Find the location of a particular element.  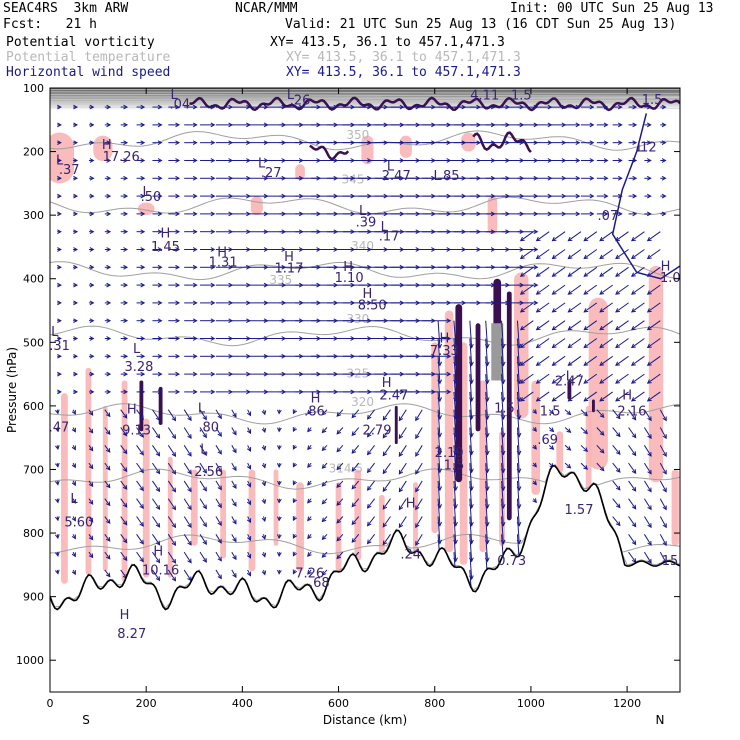

x-tick-label: 0 is located at coordinates (50, 703).